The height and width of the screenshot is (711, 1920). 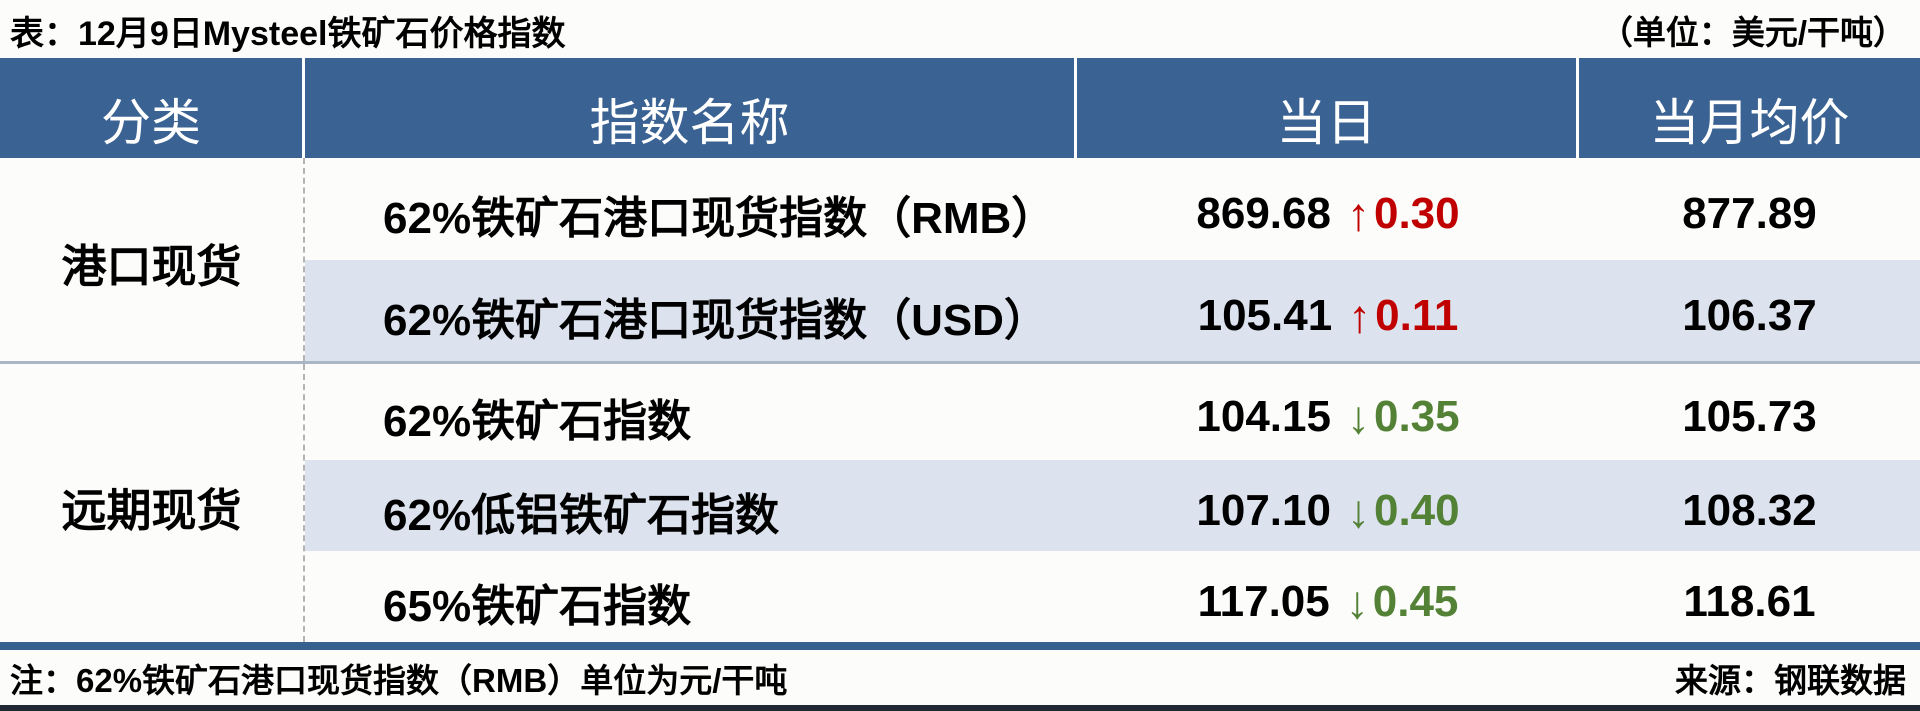 I want to click on daily-value-cell: 869.68 ↑ 0.30, so click(x=1328, y=209).